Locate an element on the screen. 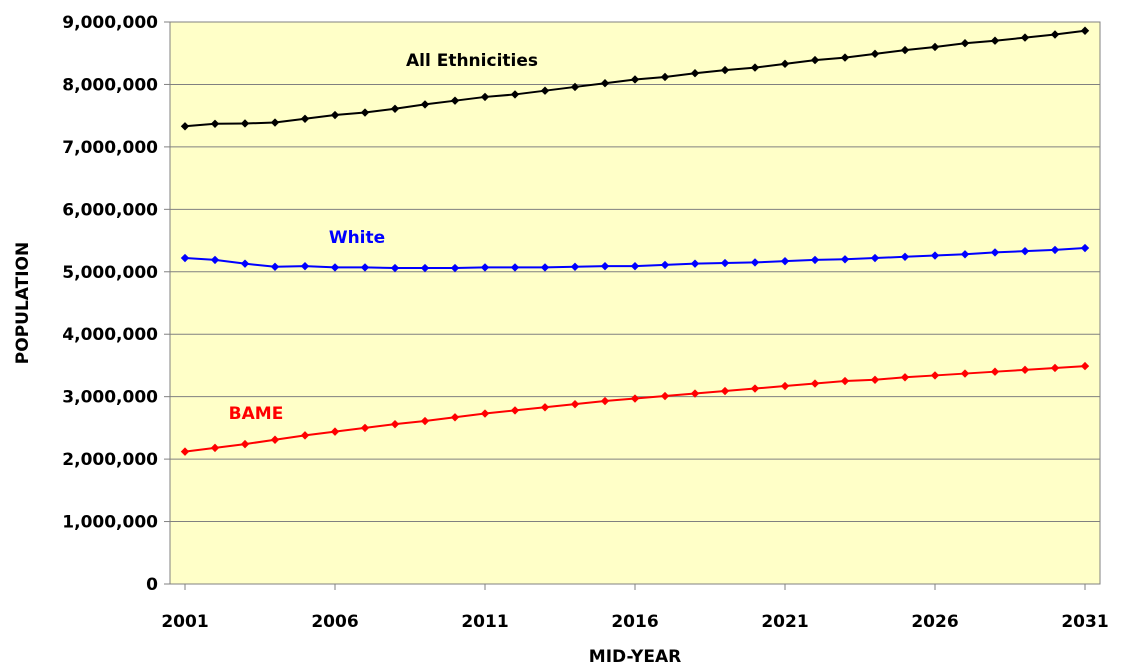  y-tick-label: 3,000,000 is located at coordinates (110, 398).